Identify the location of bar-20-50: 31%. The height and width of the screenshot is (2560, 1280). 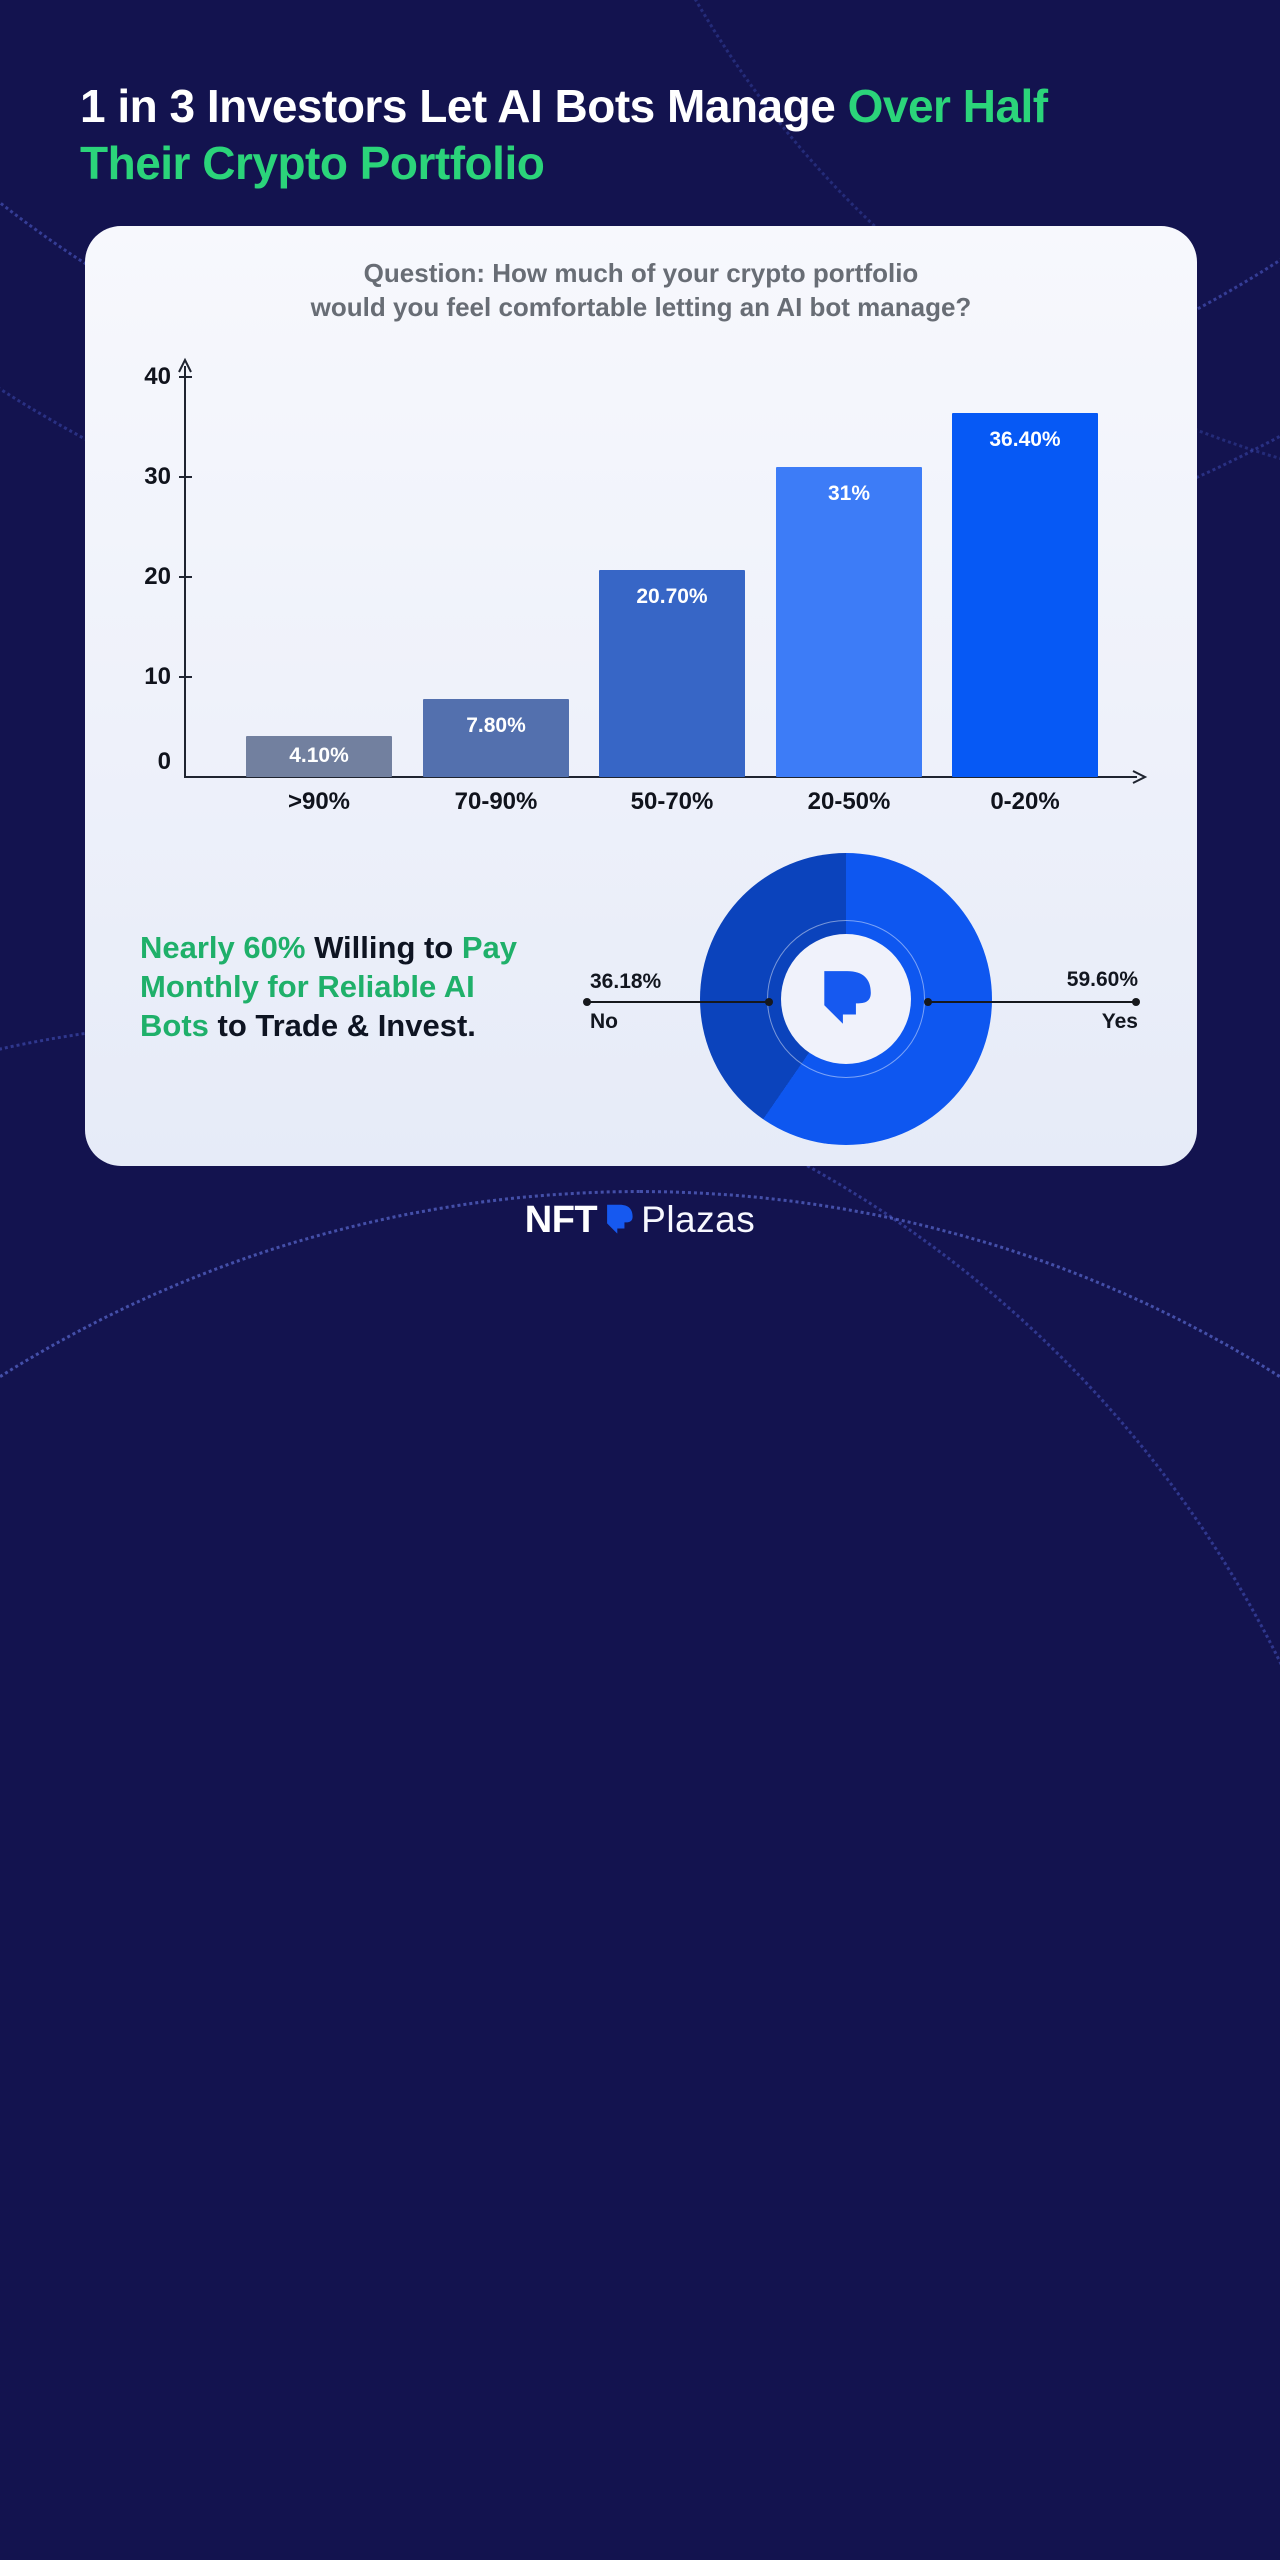
(849, 622).